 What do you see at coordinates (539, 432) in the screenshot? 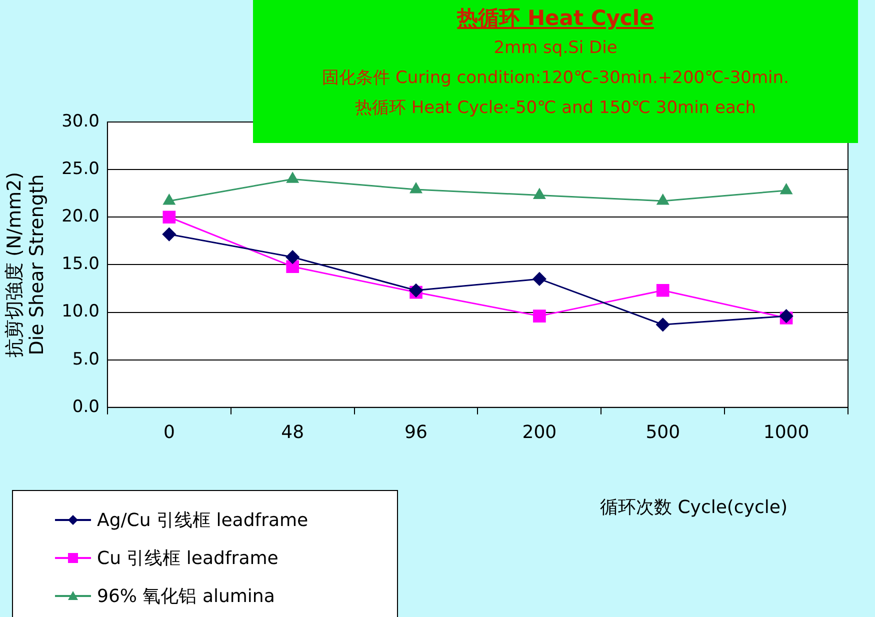
I see `x-tick-label: 200` at bounding box center [539, 432].